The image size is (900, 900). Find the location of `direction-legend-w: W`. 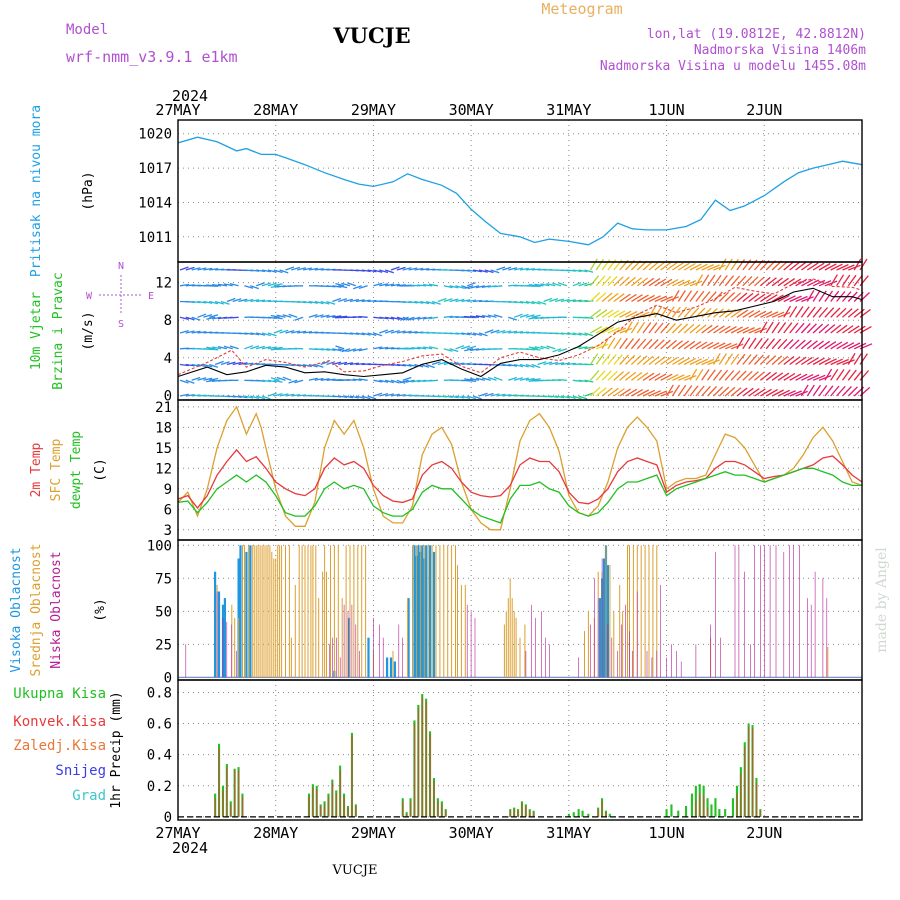

direction-legend-w: W is located at coordinates (89, 296).